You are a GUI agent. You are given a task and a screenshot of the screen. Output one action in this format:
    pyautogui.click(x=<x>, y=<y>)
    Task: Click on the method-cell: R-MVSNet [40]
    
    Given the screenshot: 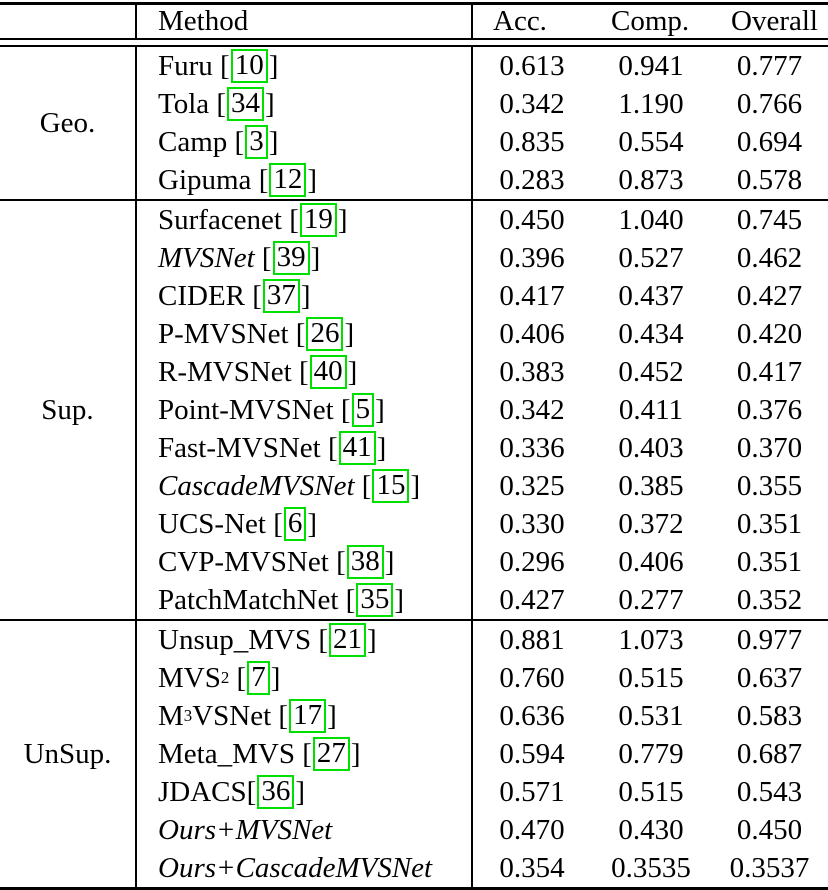 What is the action you would take?
    pyautogui.click(x=305, y=372)
    